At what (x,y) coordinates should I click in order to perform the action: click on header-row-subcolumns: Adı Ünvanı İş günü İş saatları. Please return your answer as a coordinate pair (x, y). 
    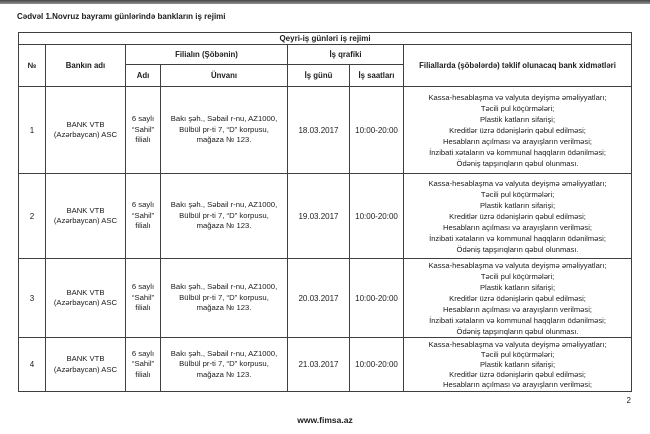
    Looking at the image, I should click on (325, 75).